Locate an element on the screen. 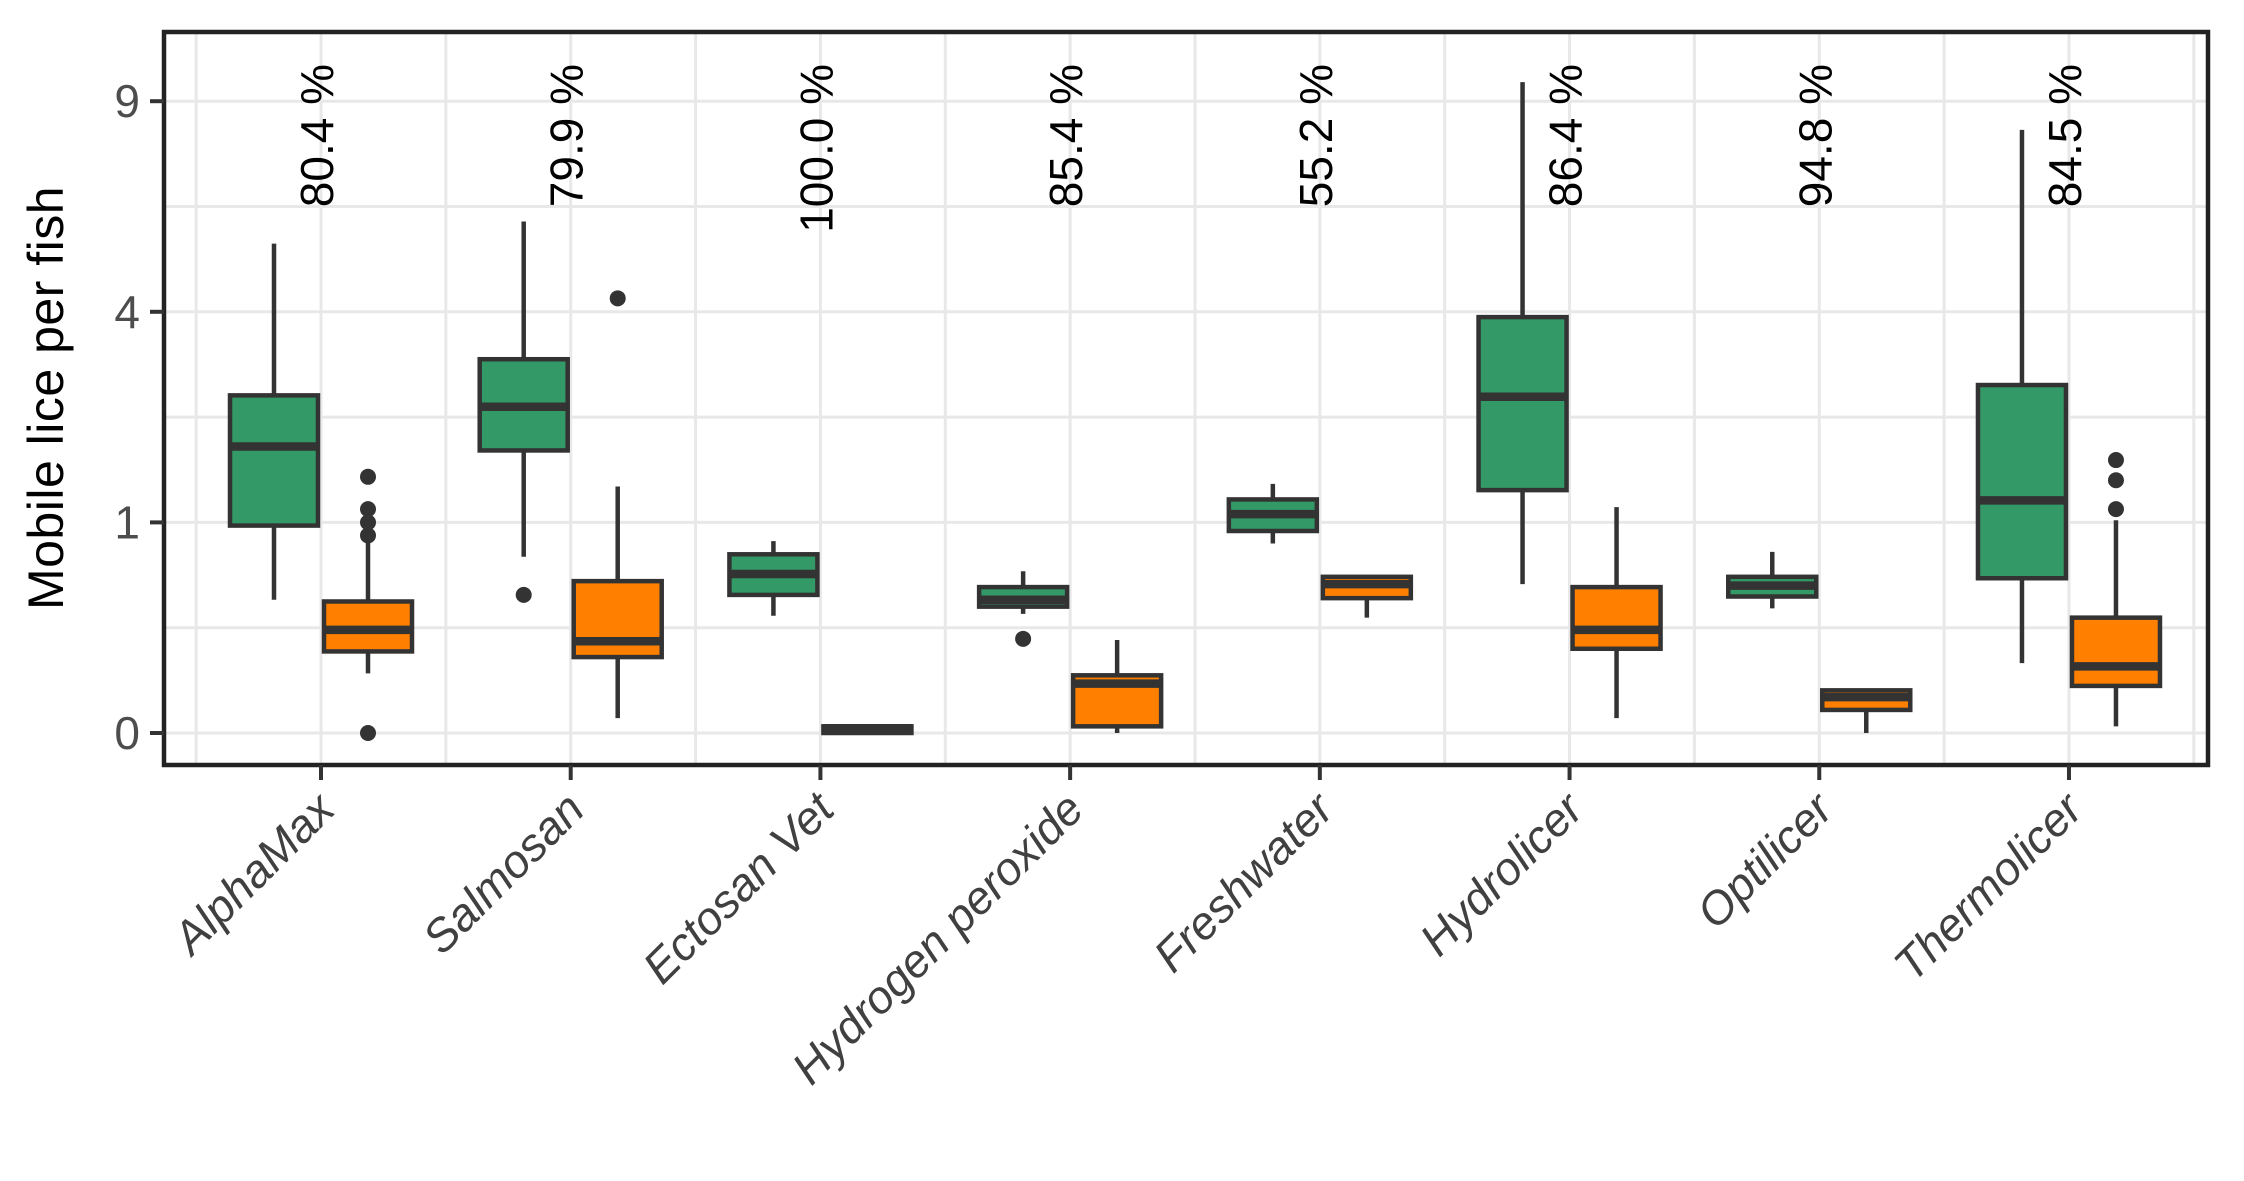 The image size is (2244, 1181). y-tick-label: 1 is located at coordinates (127, 522).